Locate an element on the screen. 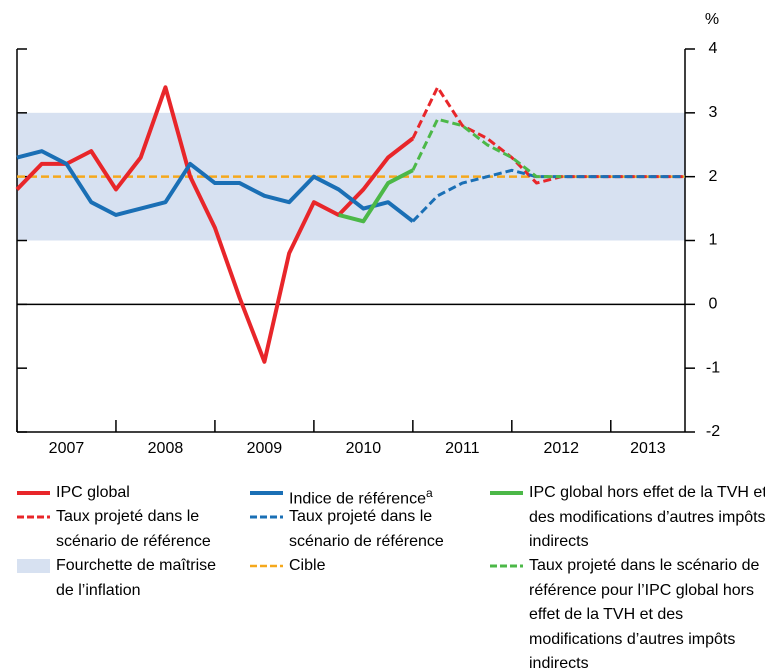 The image size is (765, 671). legend-text: Cible is located at coordinates (307, 565).